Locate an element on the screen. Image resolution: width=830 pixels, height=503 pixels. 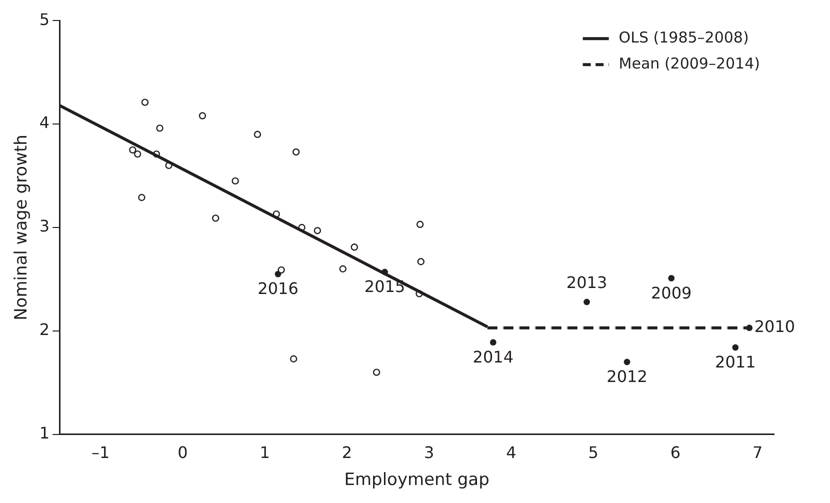
annotation: 2013 is located at coordinates (587, 282).